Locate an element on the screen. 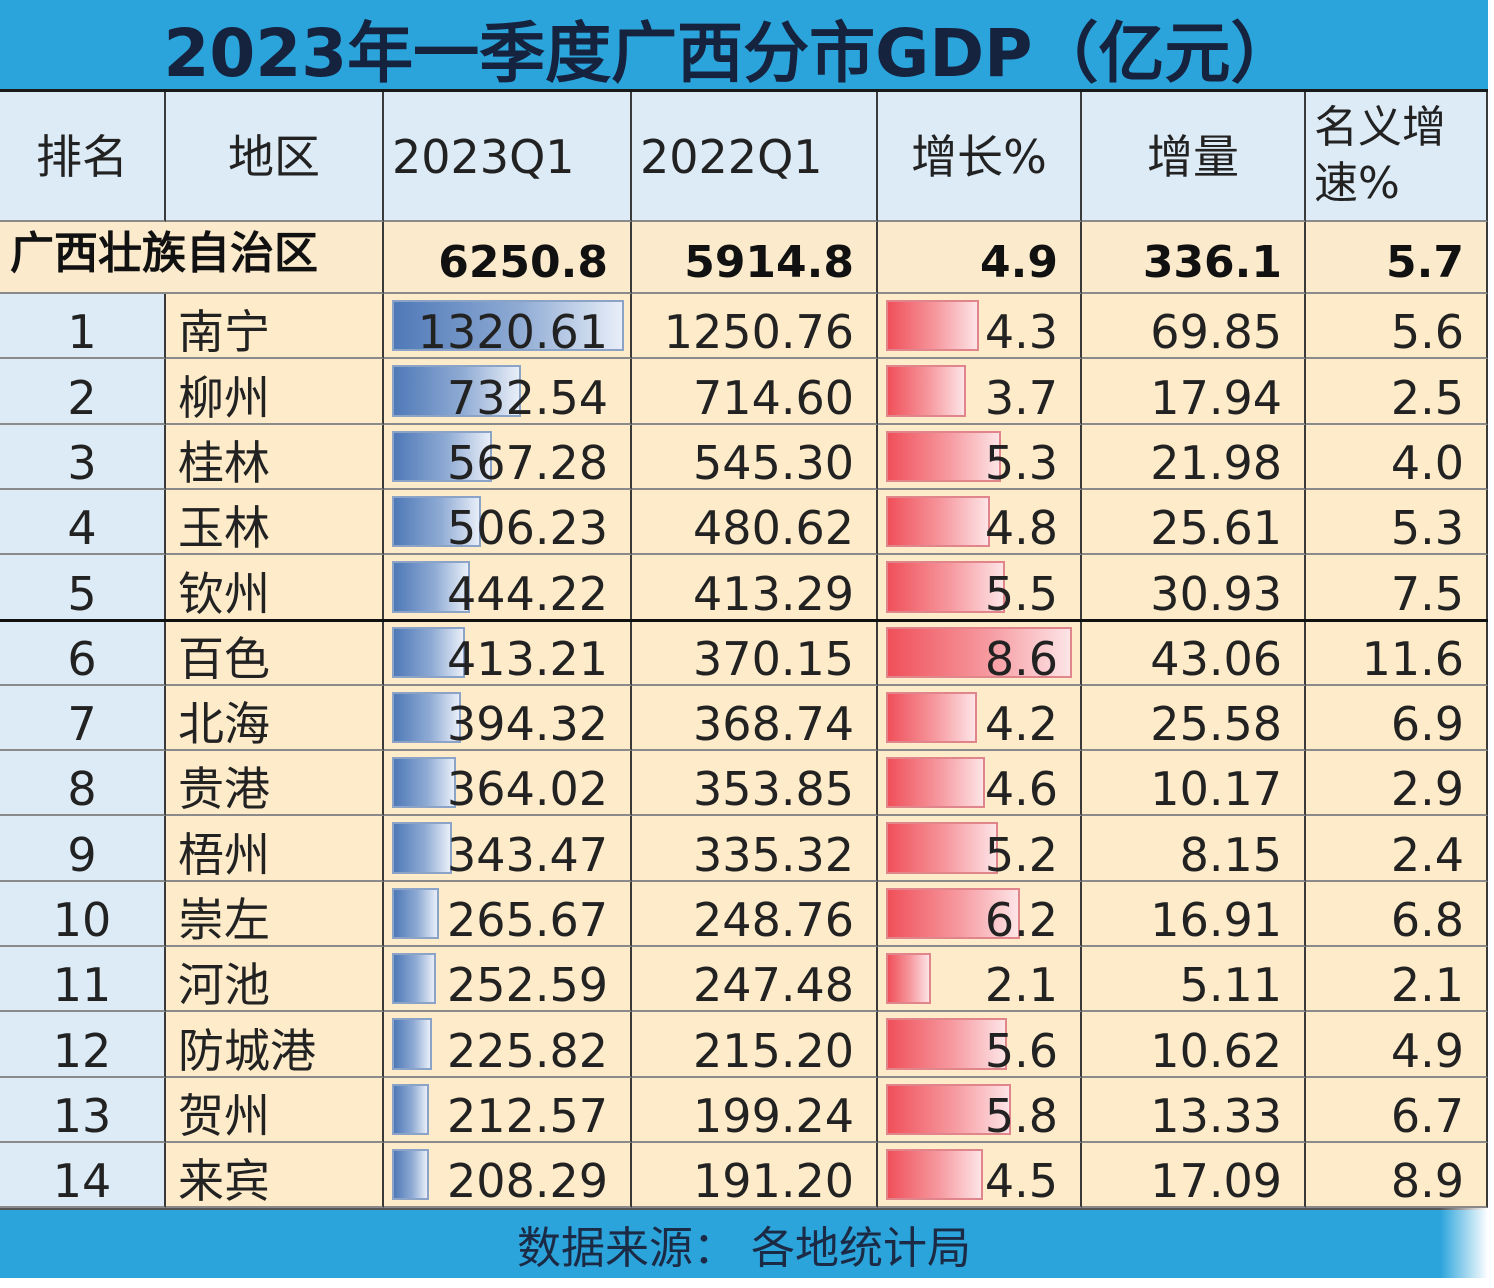  cell-q1-2022: 545.30 is located at coordinates (755, 457).